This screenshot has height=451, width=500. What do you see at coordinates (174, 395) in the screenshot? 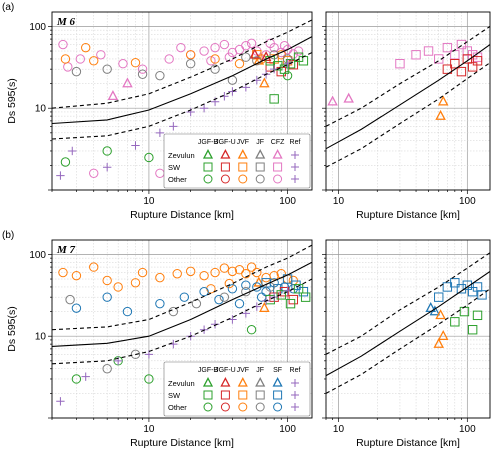
I see `legend-row-label: SW` at bounding box center [174, 395].